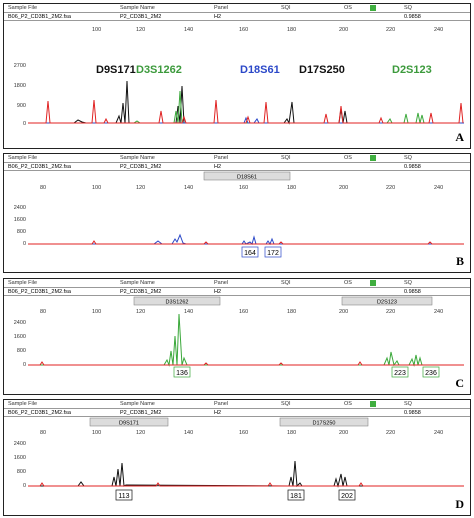 The image size is (474, 518). I want to click on y-tick-label: 2700, so click(20, 66).